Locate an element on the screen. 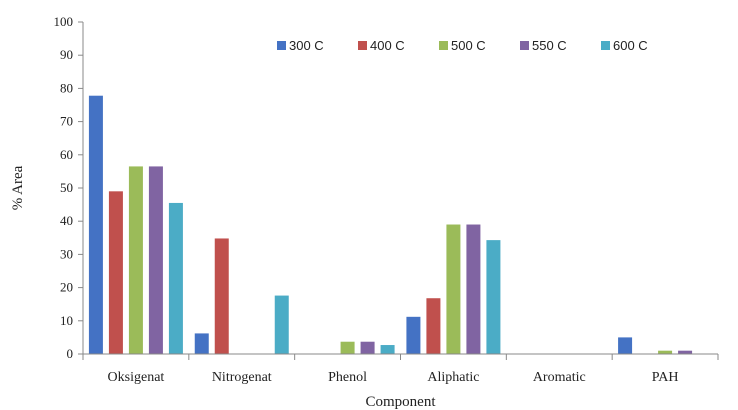 This screenshot has height=410, width=738. y-tick-label: 20 is located at coordinates (66, 287).